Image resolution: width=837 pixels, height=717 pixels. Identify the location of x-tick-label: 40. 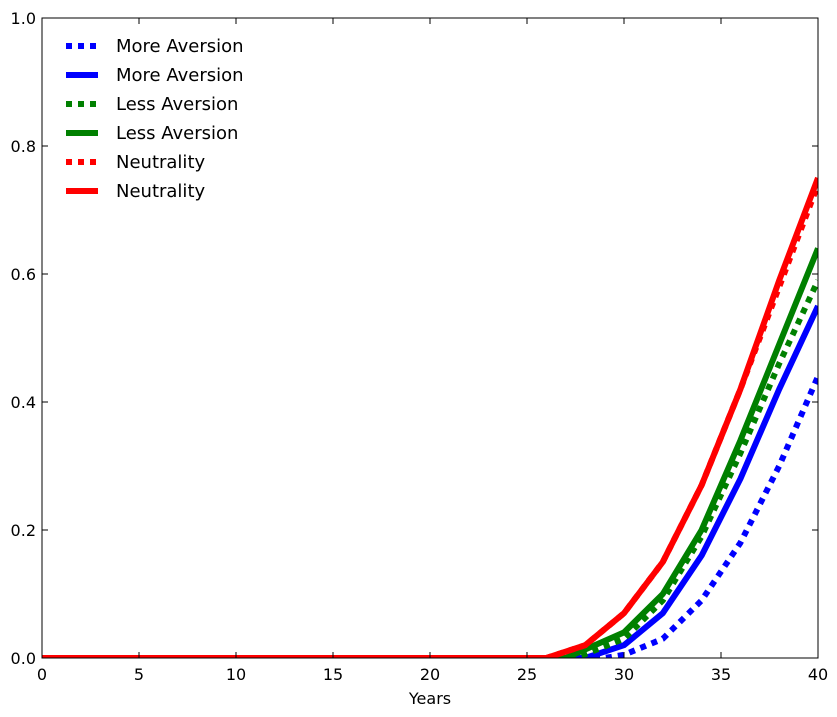
(818, 674).